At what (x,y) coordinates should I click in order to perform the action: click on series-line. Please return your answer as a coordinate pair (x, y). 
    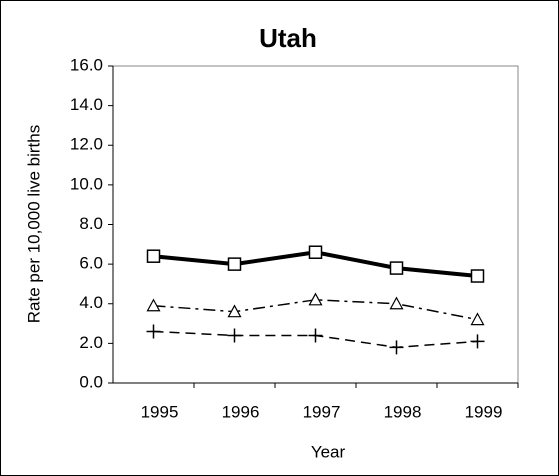
    Looking at the image, I should click on (315, 310).